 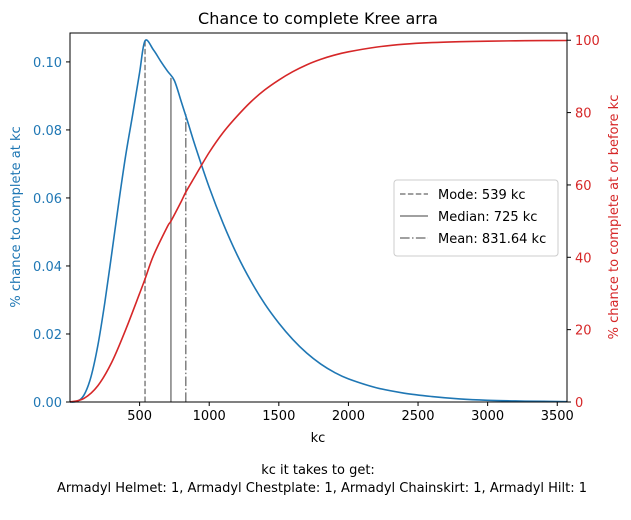 I want to click on y-right-tick-label: 80, so click(x=583, y=114).